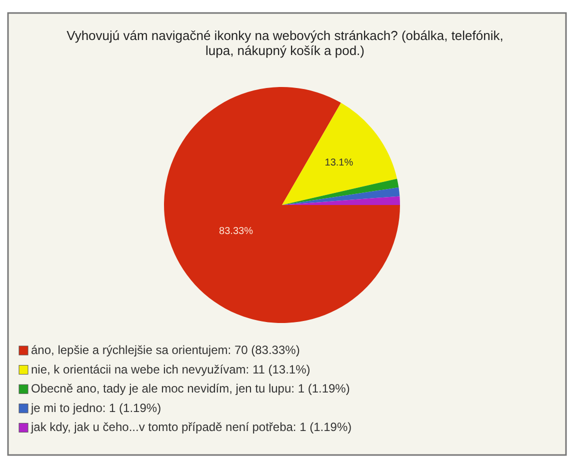  What do you see at coordinates (236, 232) in the screenshot?
I see `data-label: 83.33%` at bounding box center [236, 232].